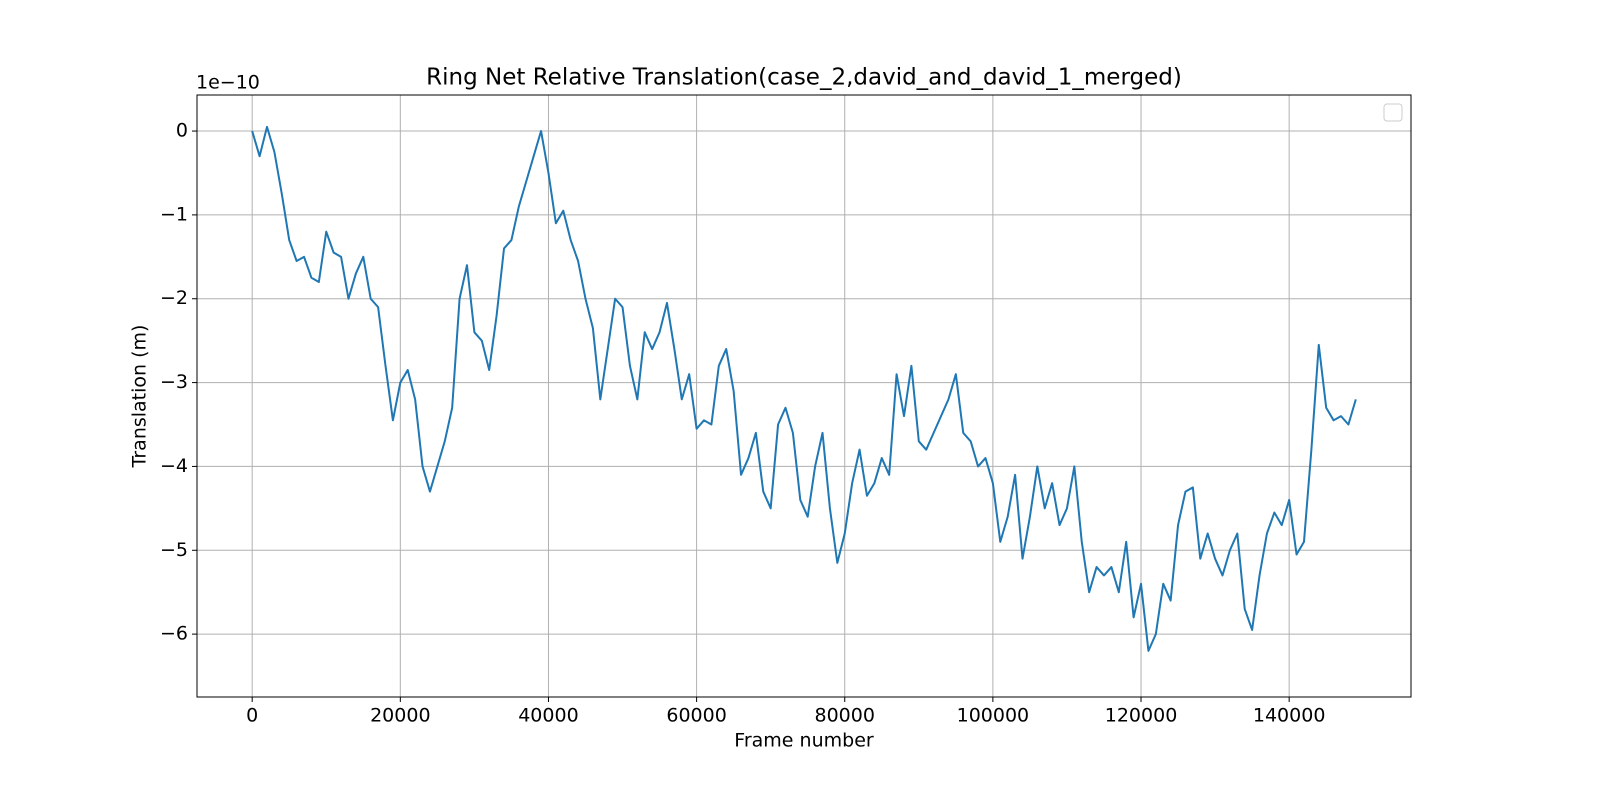  Describe the element at coordinates (140, 397) in the screenshot. I see `y-axis-label: Translation (m)` at that location.